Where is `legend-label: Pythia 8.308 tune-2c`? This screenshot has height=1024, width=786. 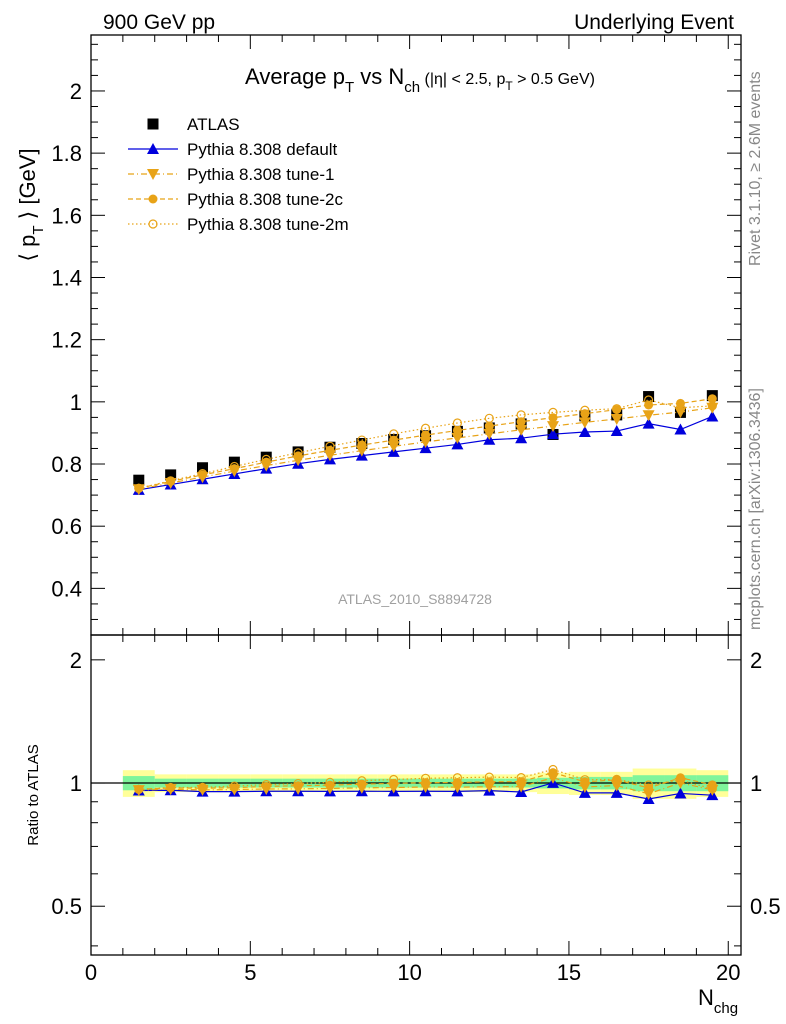 legend-label: Pythia 8.308 tune-2c is located at coordinates (265, 199).